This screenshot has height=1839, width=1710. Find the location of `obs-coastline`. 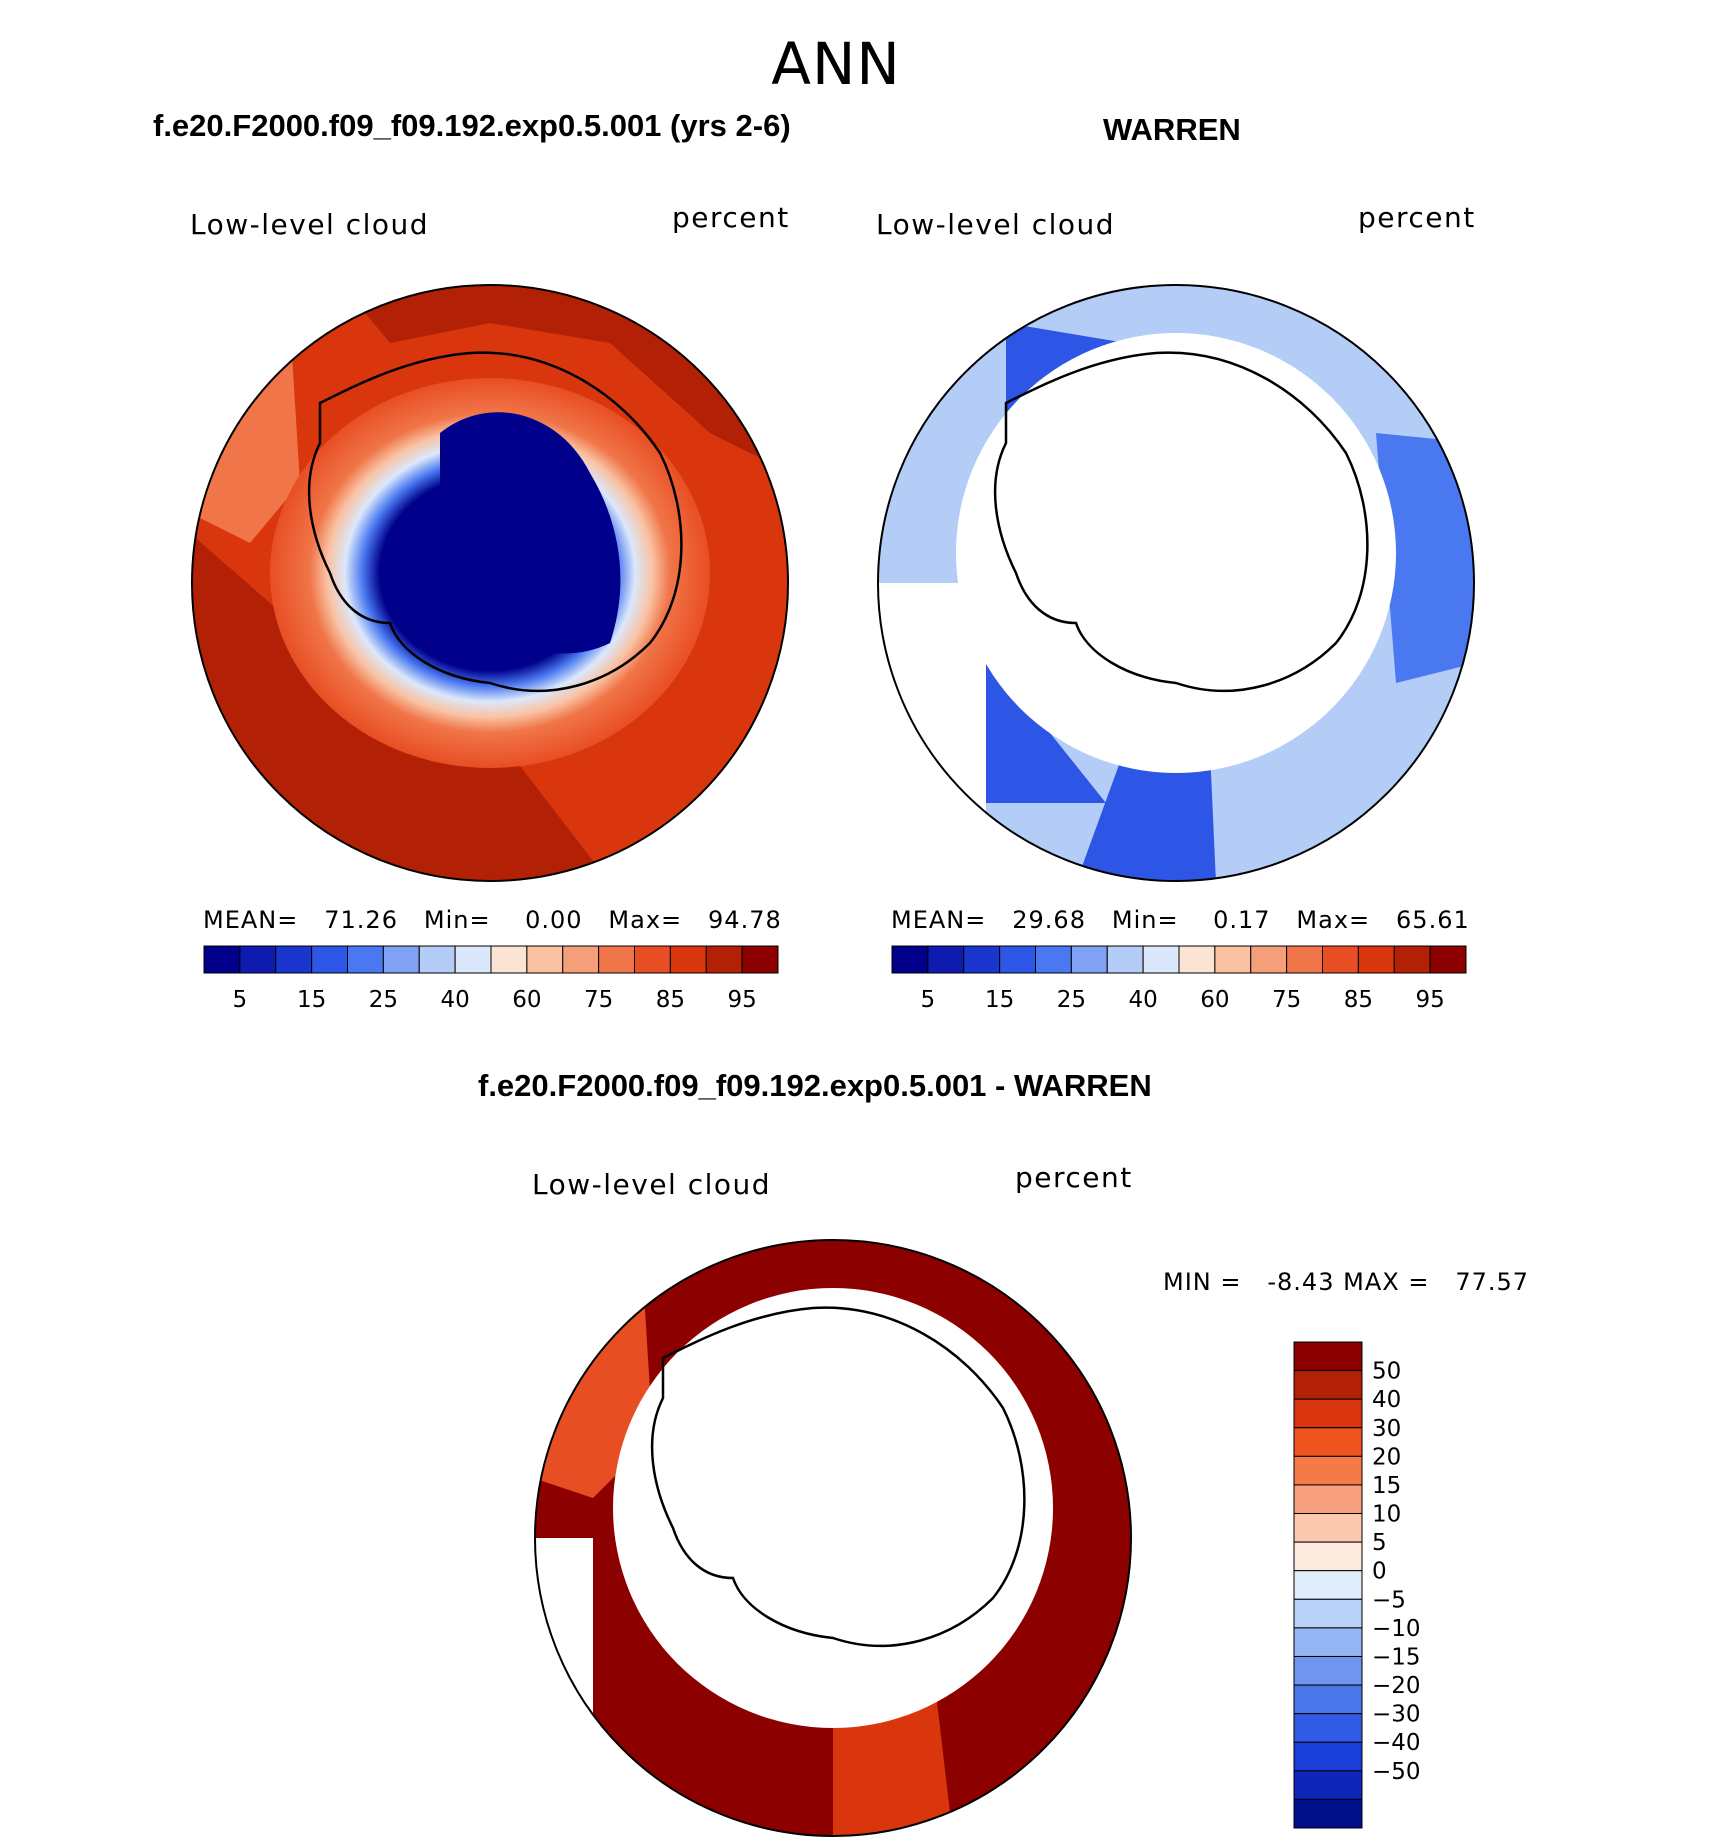

obs-coastline is located at coordinates (1181, 522).